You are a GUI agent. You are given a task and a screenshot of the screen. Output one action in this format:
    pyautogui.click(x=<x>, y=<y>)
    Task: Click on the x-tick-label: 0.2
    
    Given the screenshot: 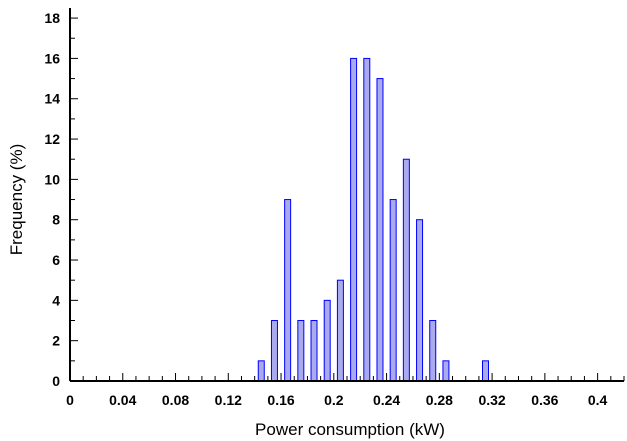 What is the action you would take?
    pyautogui.click(x=334, y=400)
    